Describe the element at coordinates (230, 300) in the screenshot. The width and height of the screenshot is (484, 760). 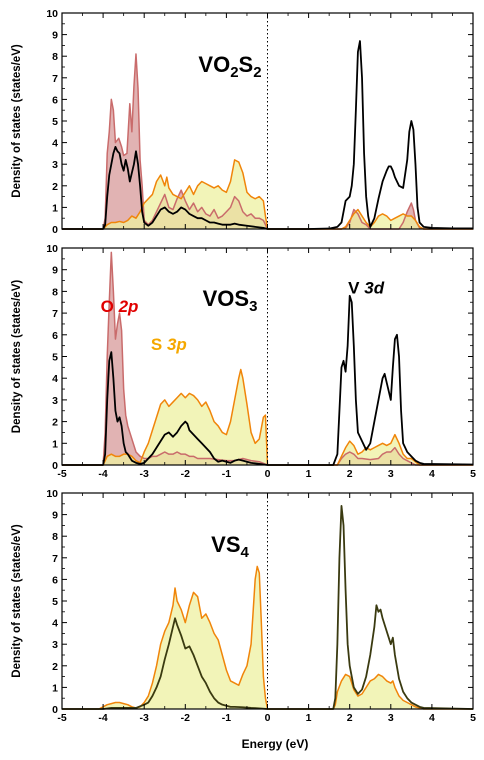
I see `panel-title: VOS3` at that location.